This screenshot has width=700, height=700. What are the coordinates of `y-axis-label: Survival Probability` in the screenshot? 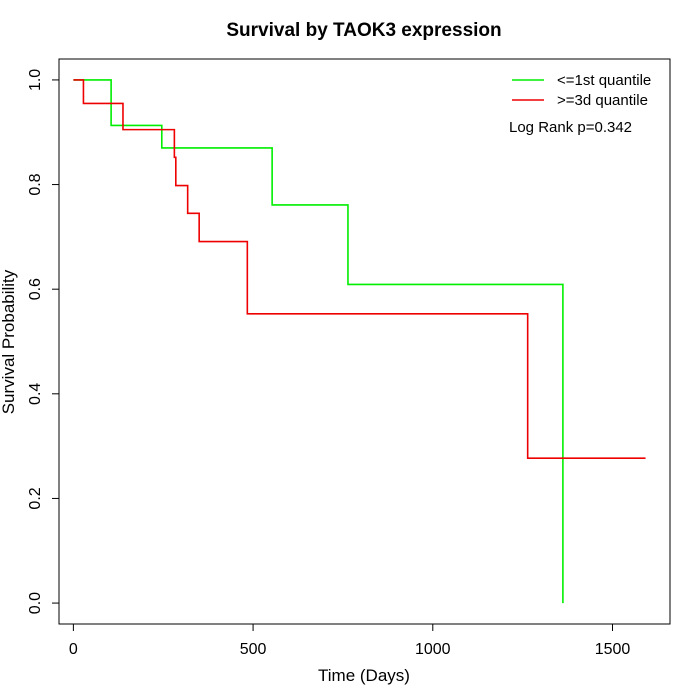 It's located at (9, 341).